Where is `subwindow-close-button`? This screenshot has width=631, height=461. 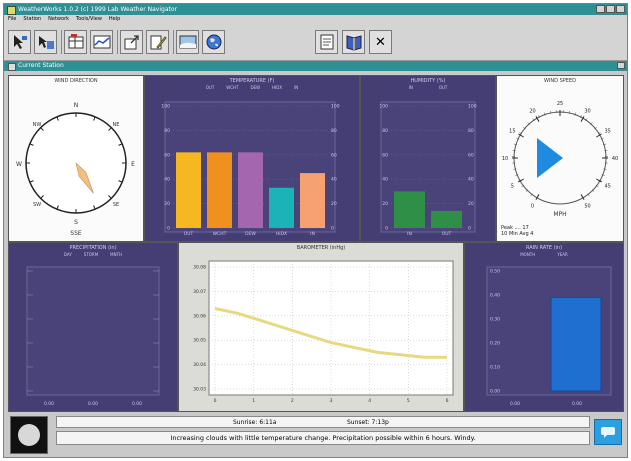
subwindow-close-button is located at coordinates (621, 65).